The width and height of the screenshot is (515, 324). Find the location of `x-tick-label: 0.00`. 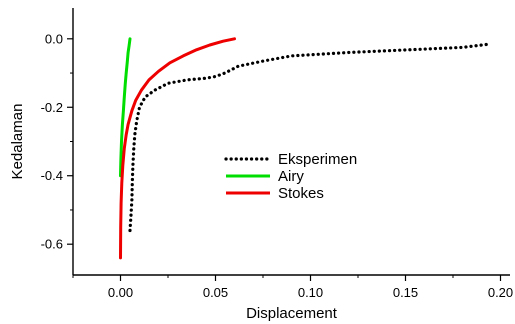

x-tick-label: 0.00 is located at coordinates (120, 292).